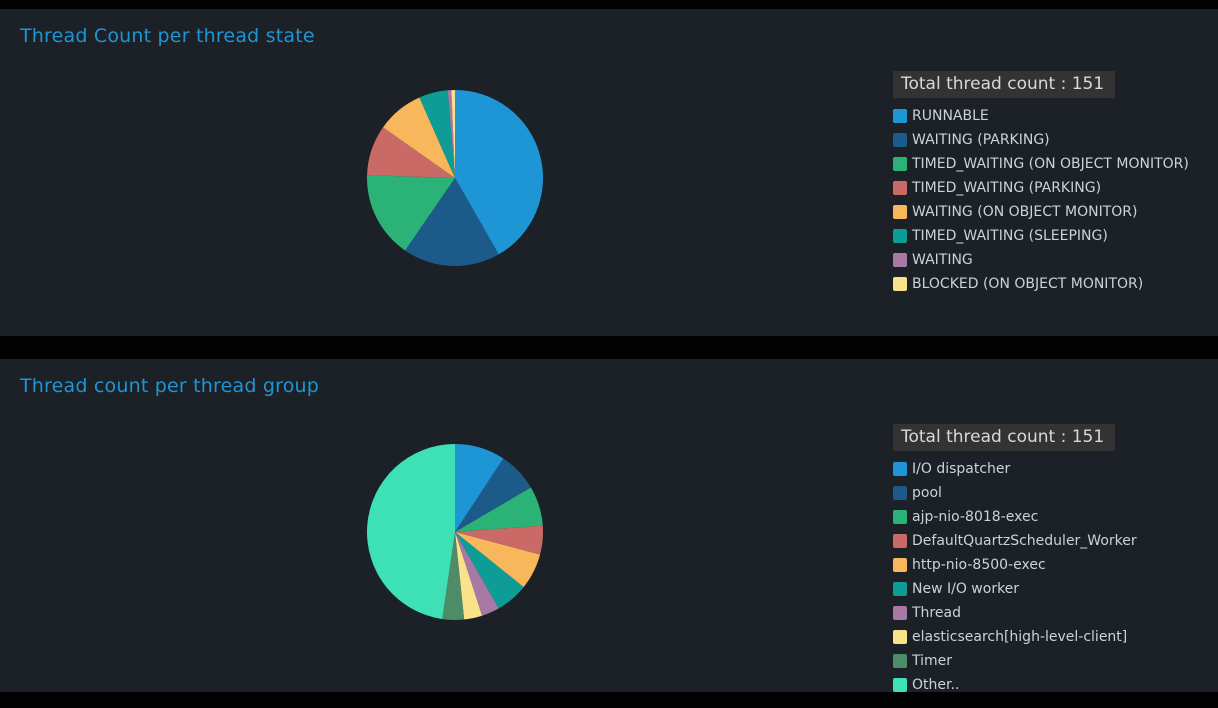 Image resolution: width=1218 pixels, height=708 pixels. I want to click on legend-item-timer: Timer, so click(1053, 661).